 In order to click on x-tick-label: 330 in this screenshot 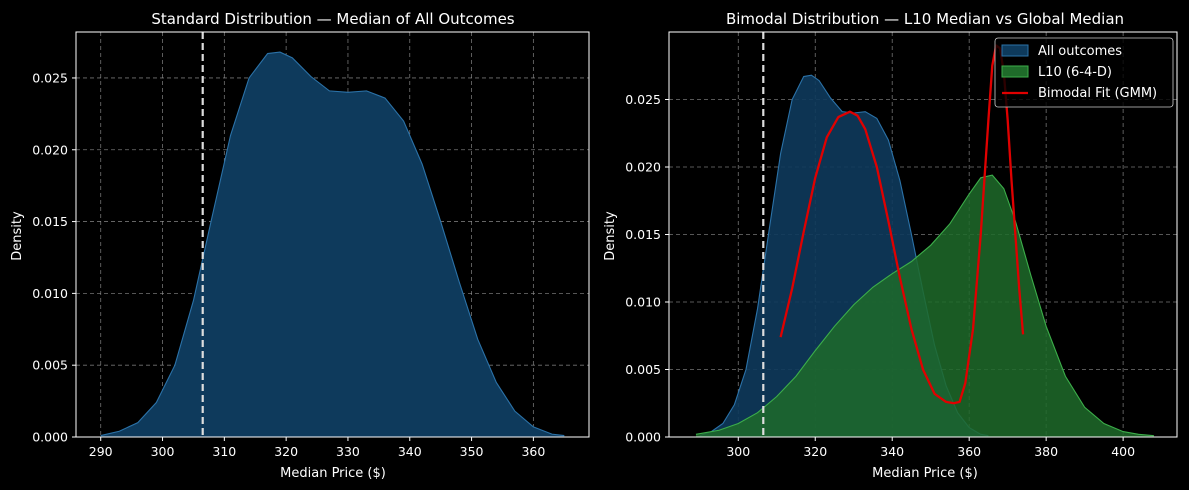, I will do `click(348, 451)`.